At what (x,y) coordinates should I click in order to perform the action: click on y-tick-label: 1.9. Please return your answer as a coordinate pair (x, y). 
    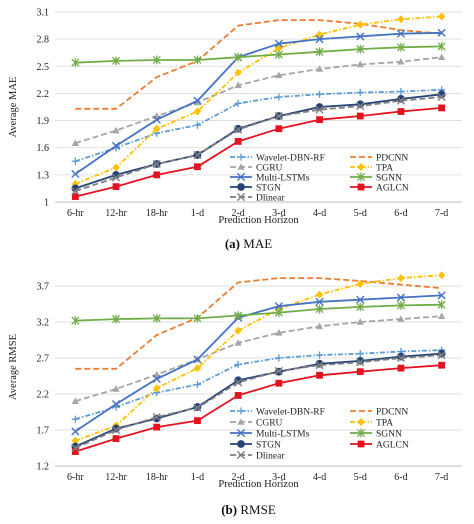
    Looking at the image, I should click on (43, 121).